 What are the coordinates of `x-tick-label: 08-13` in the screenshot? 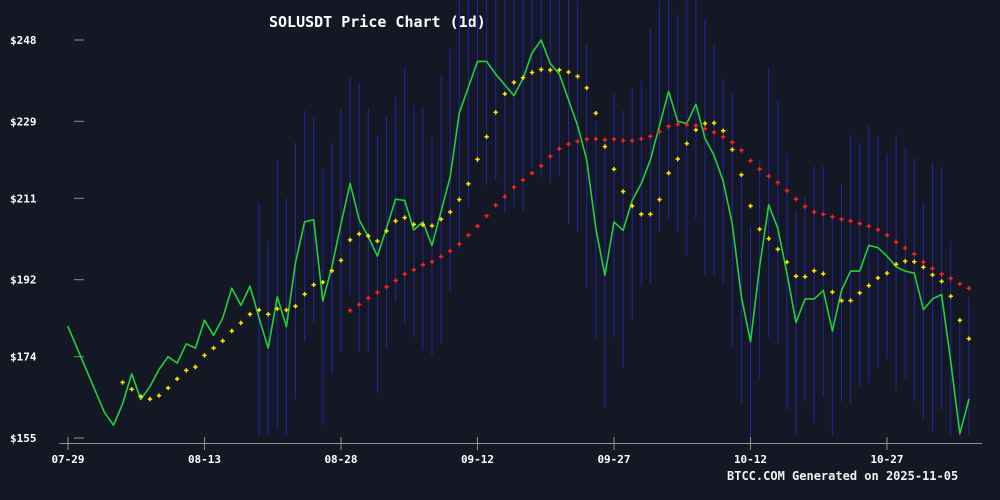 It's located at (204, 459).